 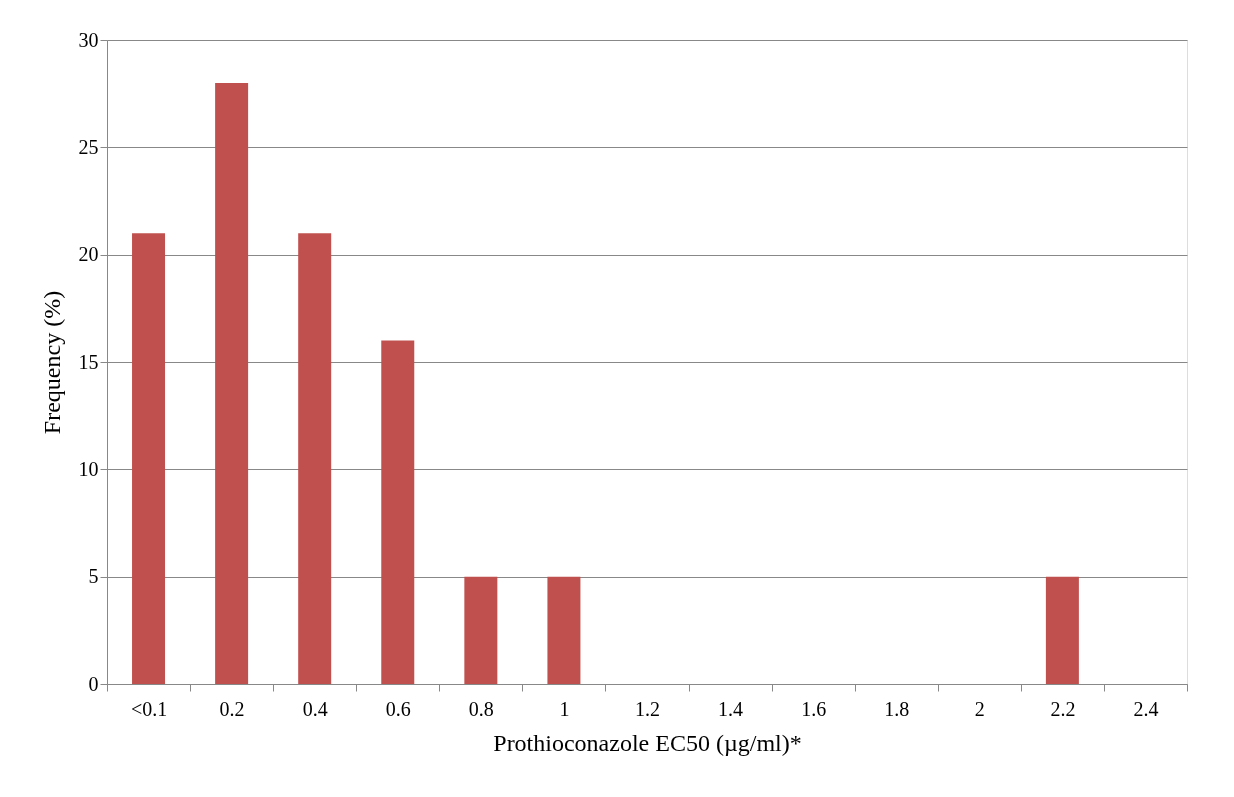 I want to click on x-tick-label: 0.6, so click(x=398, y=708).